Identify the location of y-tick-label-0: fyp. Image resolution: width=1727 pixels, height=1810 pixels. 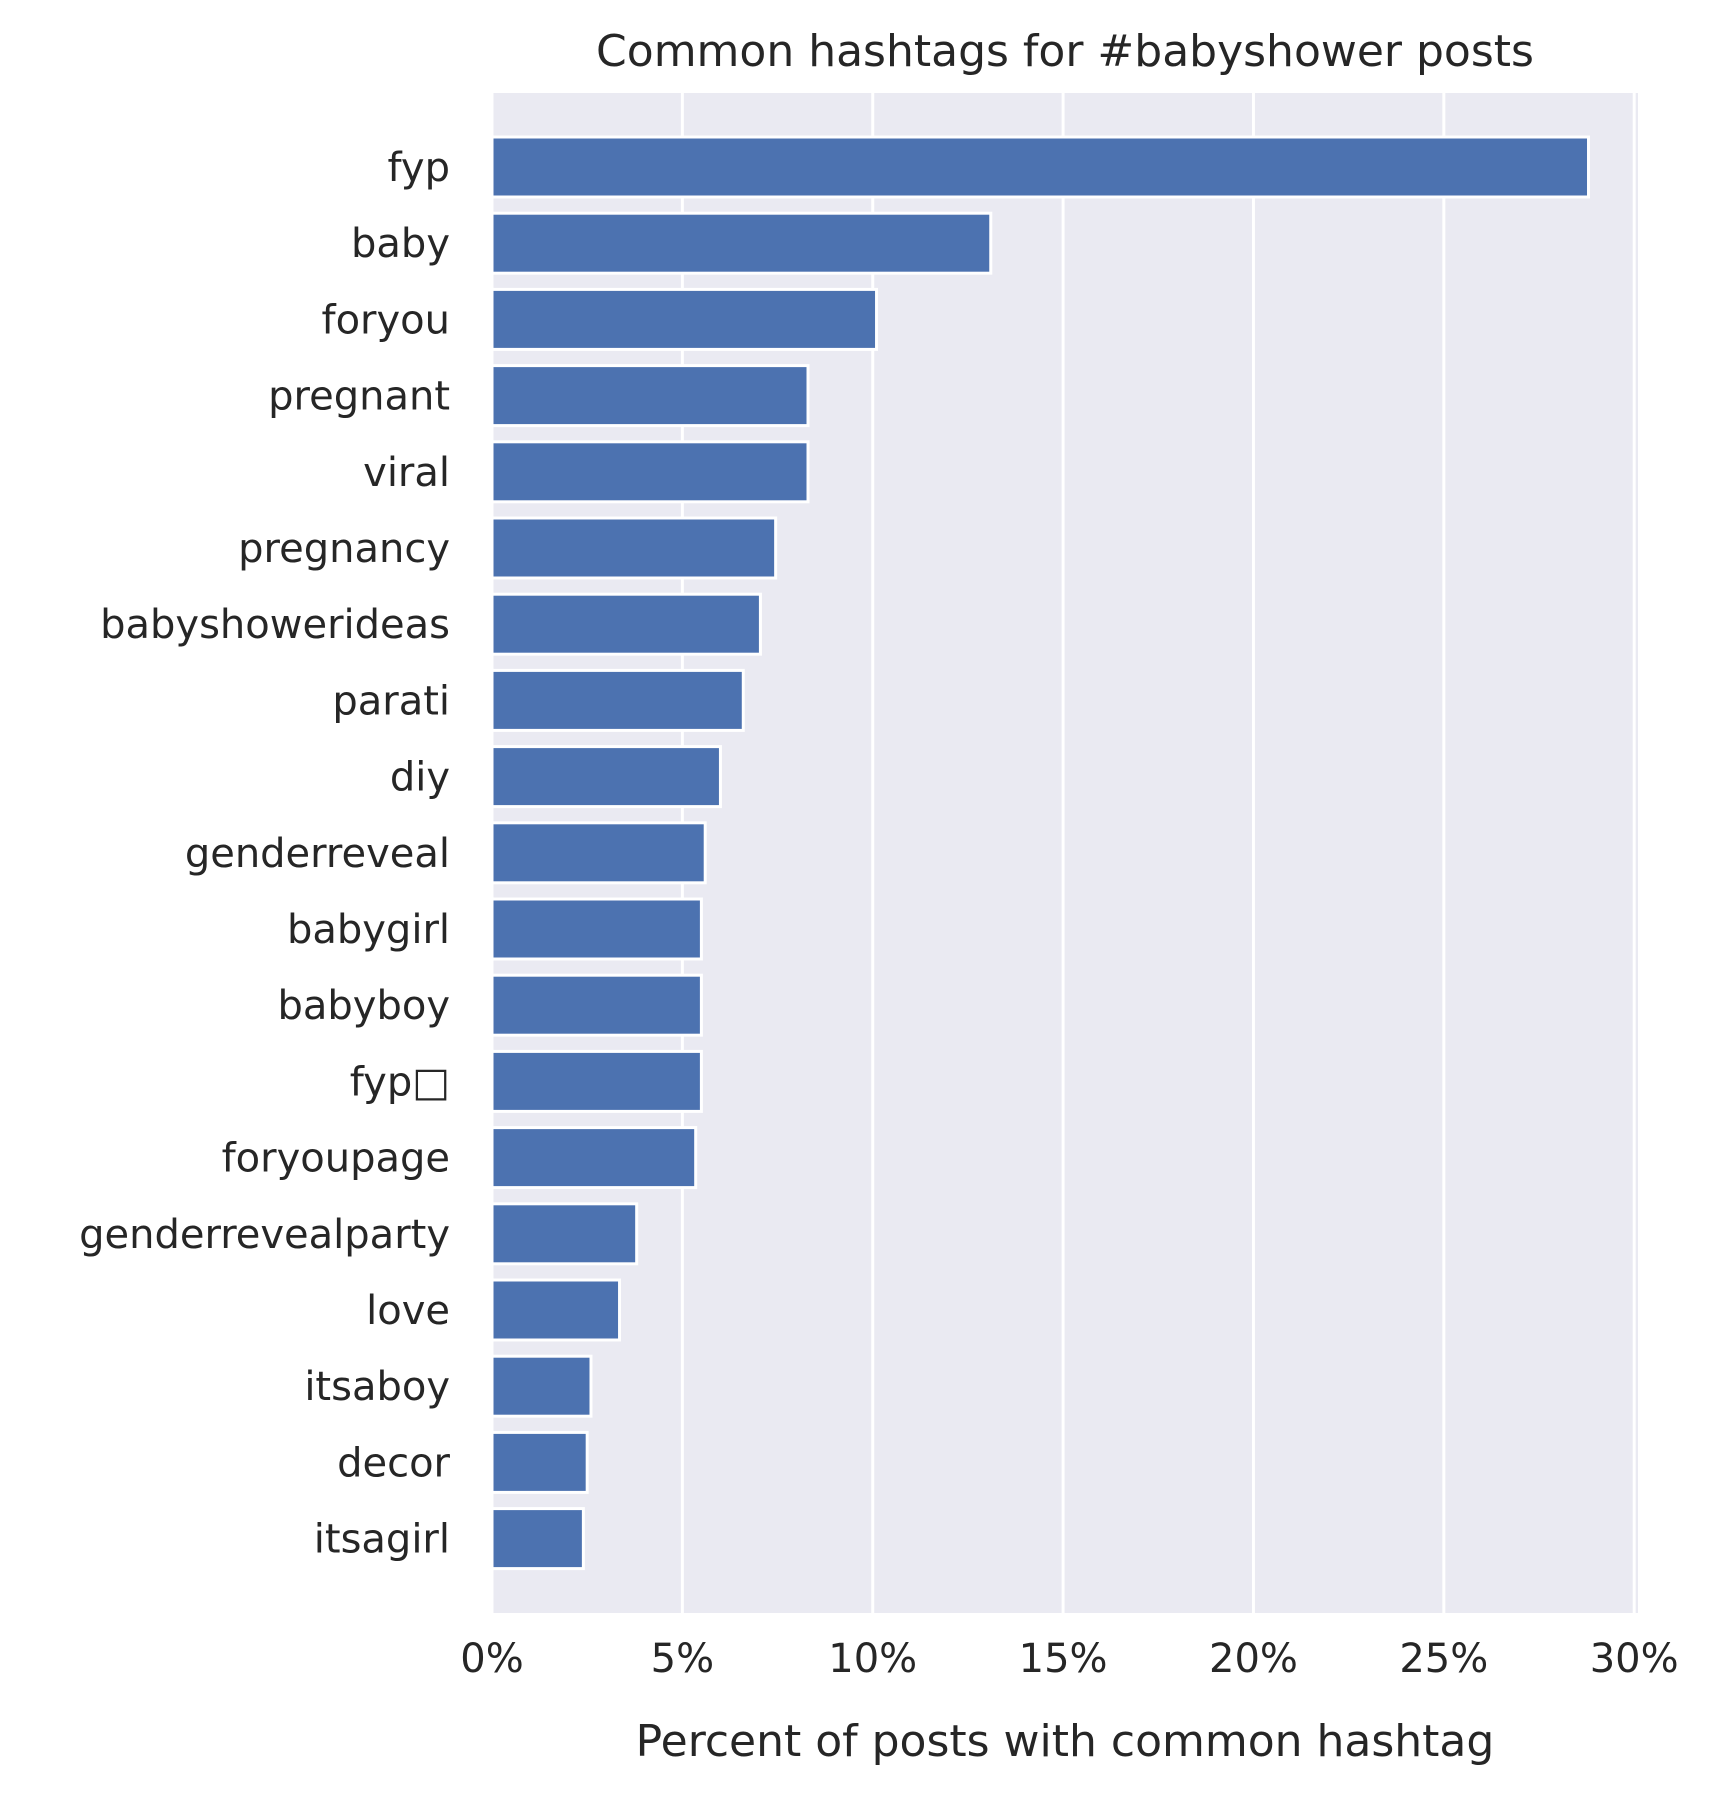
(419, 168).